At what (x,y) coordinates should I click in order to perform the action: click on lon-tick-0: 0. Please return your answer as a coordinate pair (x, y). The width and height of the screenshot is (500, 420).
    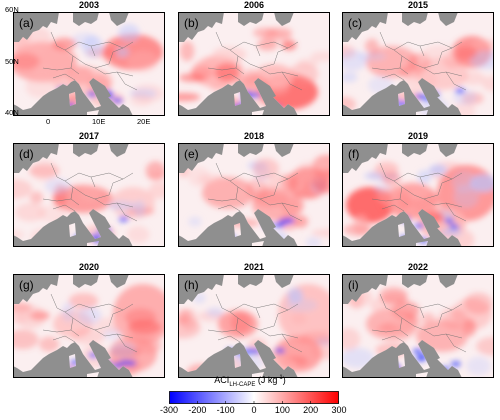
    Looking at the image, I should click on (48, 121).